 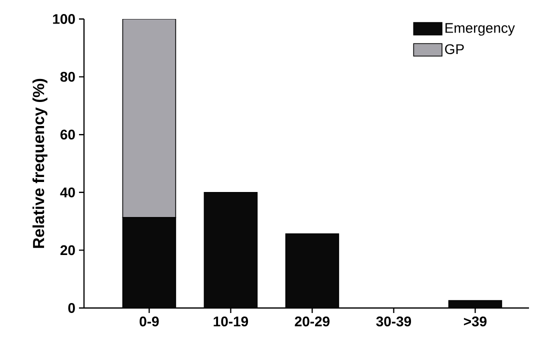 What do you see at coordinates (312, 321) in the screenshot?
I see `x-tick-label: 20-29` at bounding box center [312, 321].